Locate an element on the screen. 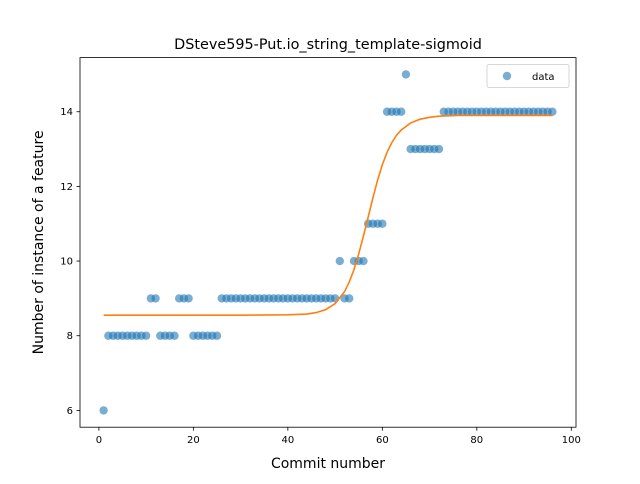  x-tick-label: 20 is located at coordinates (193, 440).